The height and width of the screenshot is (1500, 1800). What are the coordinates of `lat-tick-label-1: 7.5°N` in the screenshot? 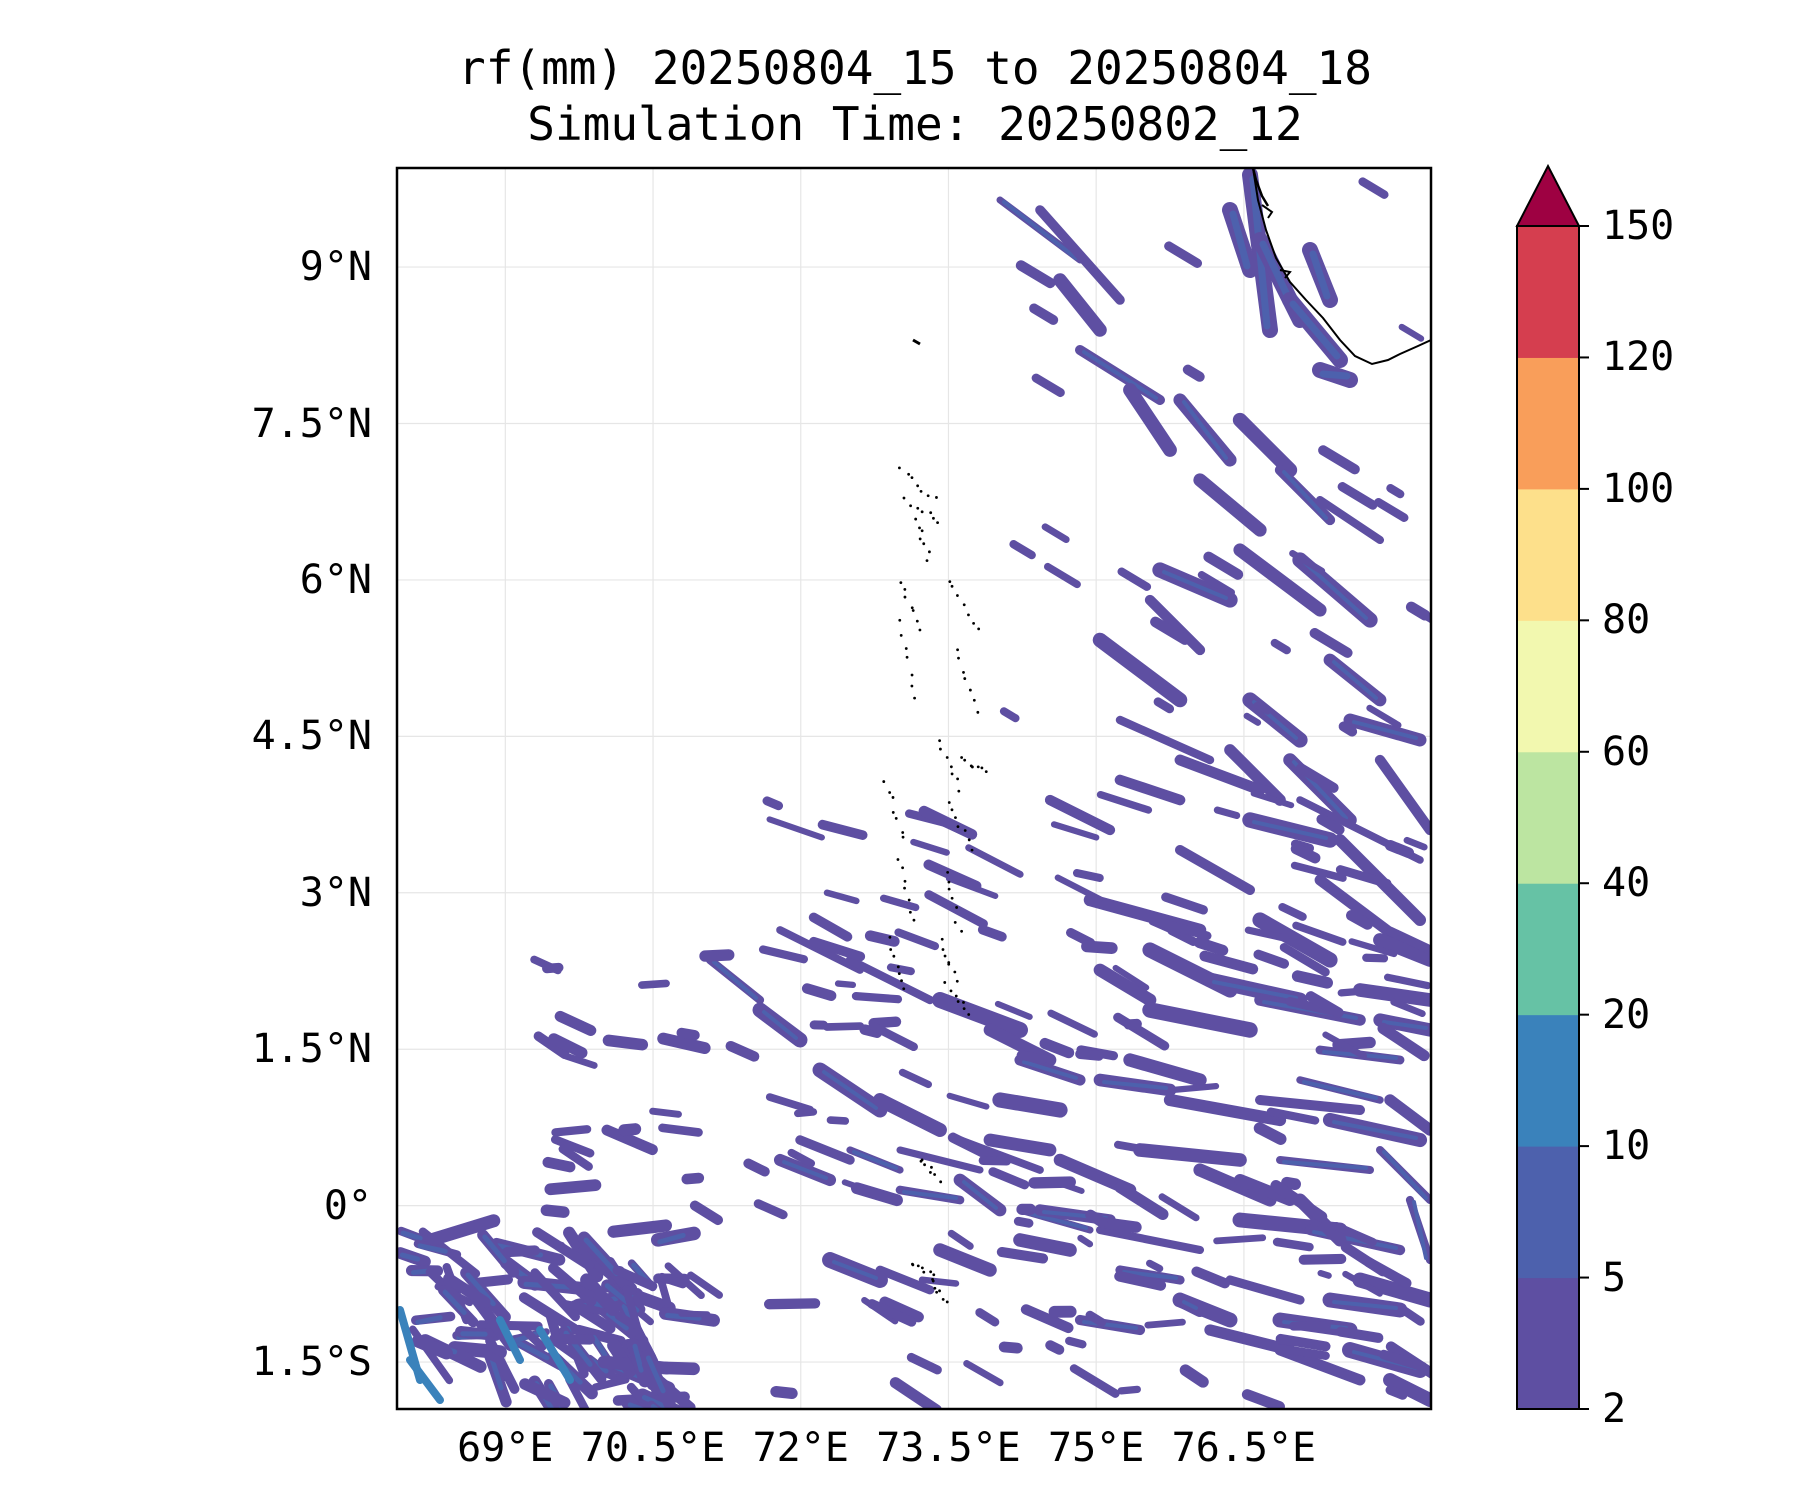 It's located at (311, 423).